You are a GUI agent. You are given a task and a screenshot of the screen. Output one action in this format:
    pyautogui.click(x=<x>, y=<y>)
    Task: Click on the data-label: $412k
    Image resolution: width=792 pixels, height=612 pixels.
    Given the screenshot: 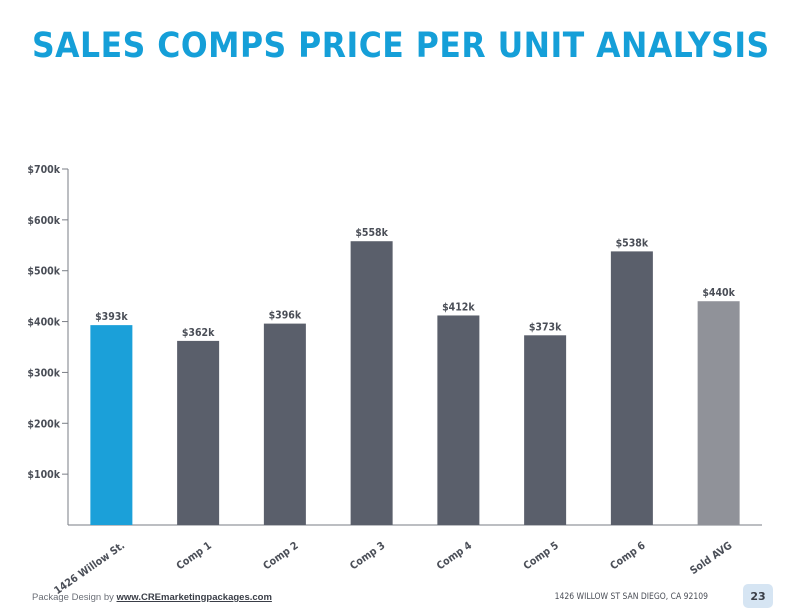 What is the action you would take?
    pyautogui.click(x=458, y=307)
    